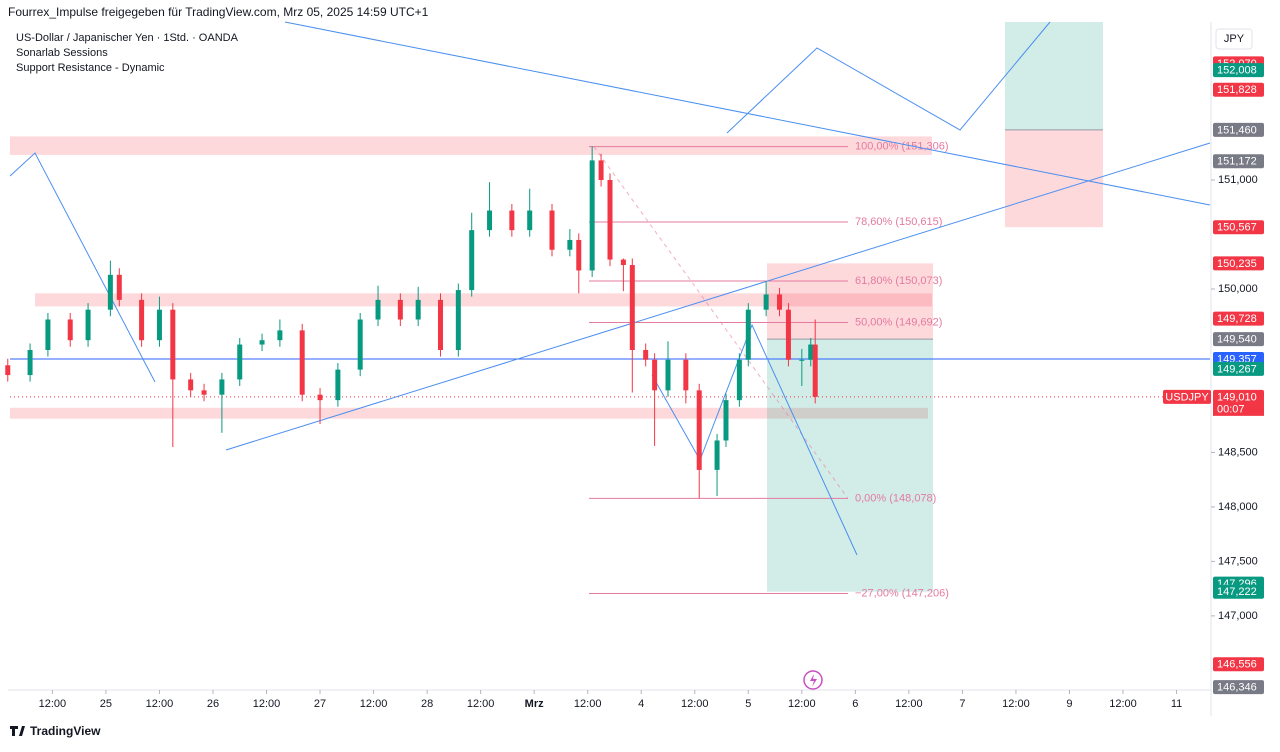 This screenshot has width=1280, height=752. What do you see at coordinates (62, 53) in the screenshot?
I see `legend-line: Sonarlab Sessions` at bounding box center [62, 53].